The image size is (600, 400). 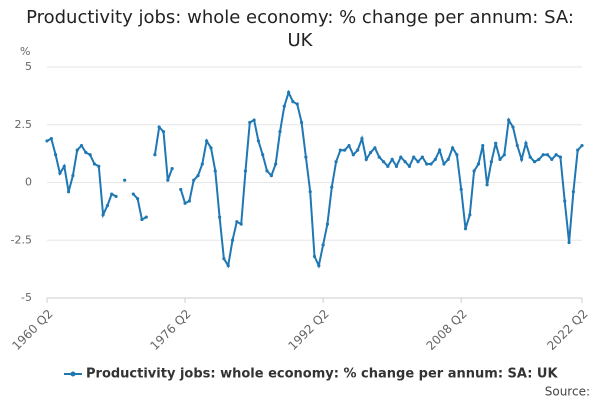 I want to click on source-label: Source:, so click(x=567, y=392).